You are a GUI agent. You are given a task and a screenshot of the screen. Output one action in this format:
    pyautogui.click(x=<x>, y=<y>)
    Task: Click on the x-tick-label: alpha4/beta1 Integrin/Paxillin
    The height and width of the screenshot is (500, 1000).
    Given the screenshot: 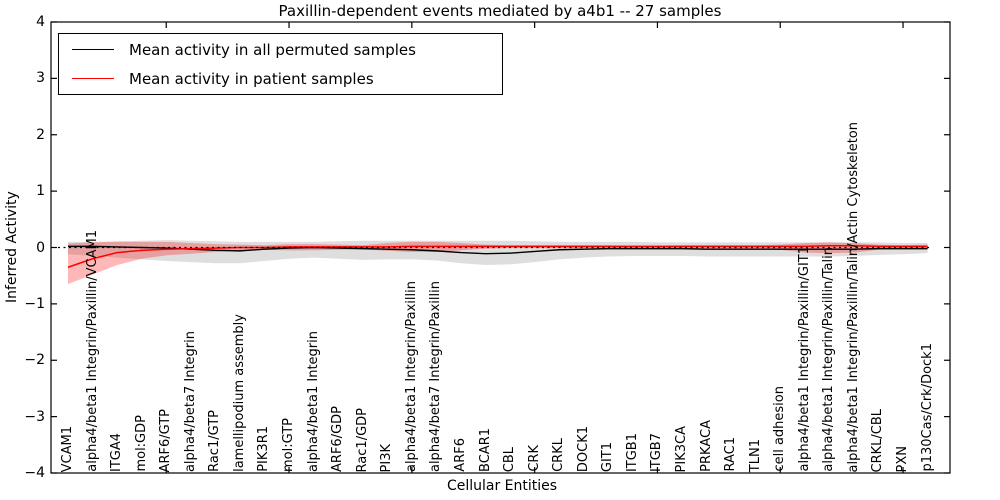 What is the action you would take?
    pyautogui.click(x=411, y=376)
    